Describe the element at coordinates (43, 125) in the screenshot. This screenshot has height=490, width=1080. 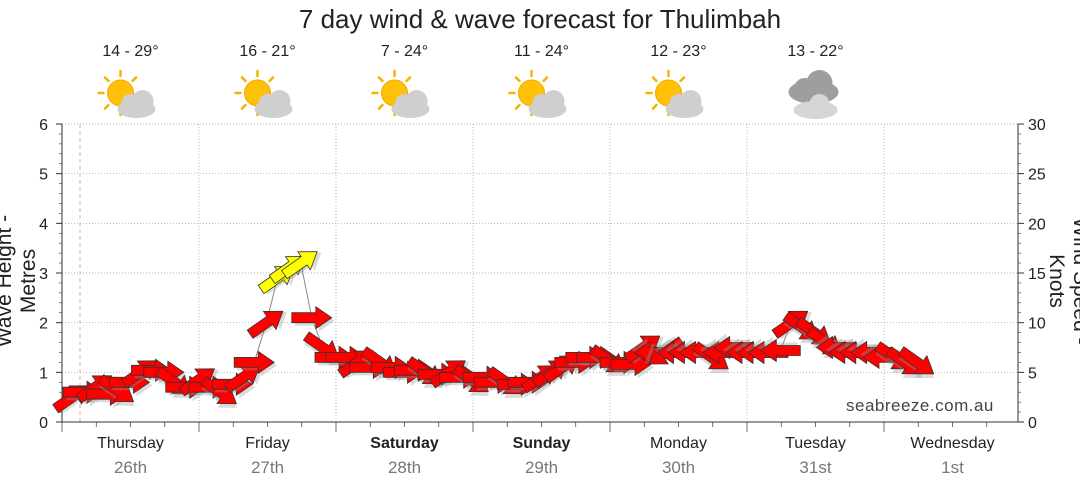
I see `y-tick-label: 6` at that location.